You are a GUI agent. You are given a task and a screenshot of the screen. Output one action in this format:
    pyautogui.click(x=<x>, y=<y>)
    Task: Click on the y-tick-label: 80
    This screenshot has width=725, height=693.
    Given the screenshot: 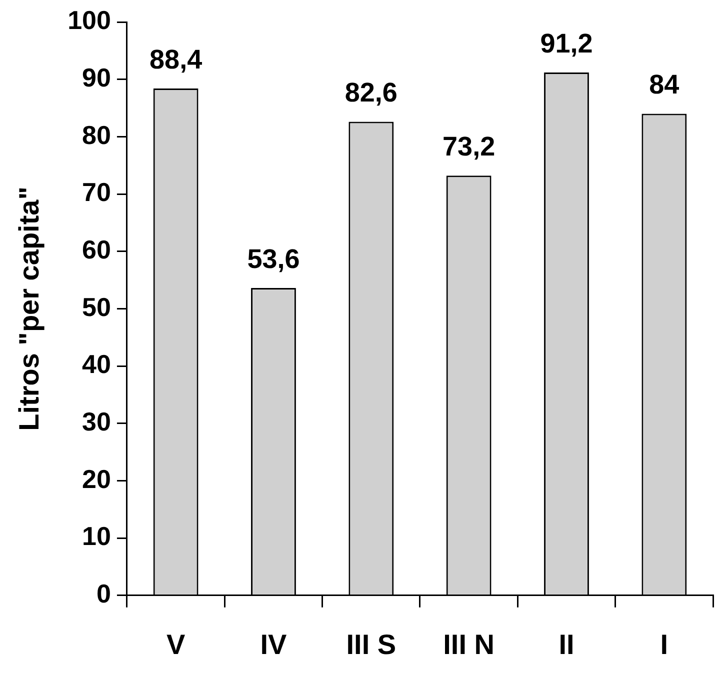 What is the action you would take?
    pyautogui.click(x=96, y=135)
    